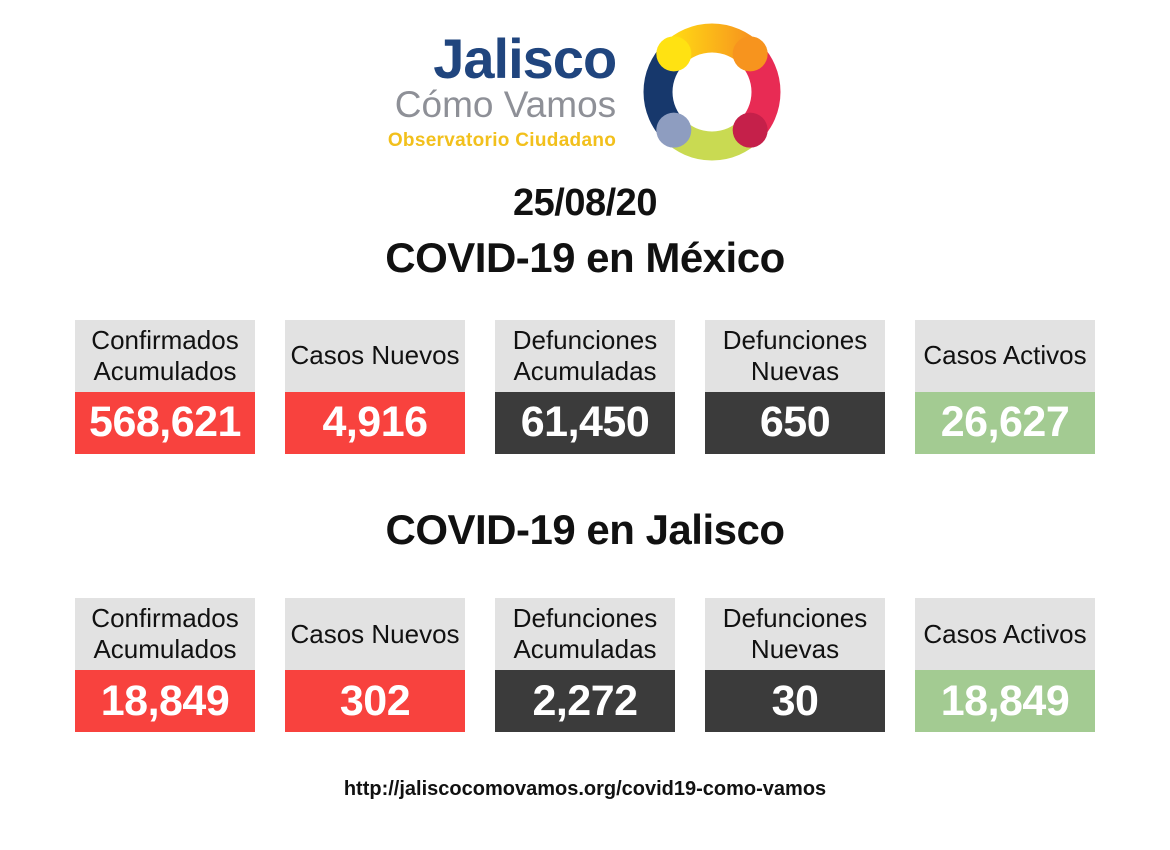  What do you see at coordinates (502, 140) in the screenshot?
I see `logo-tagline: Observatorio Ciudadano` at bounding box center [502, 140].